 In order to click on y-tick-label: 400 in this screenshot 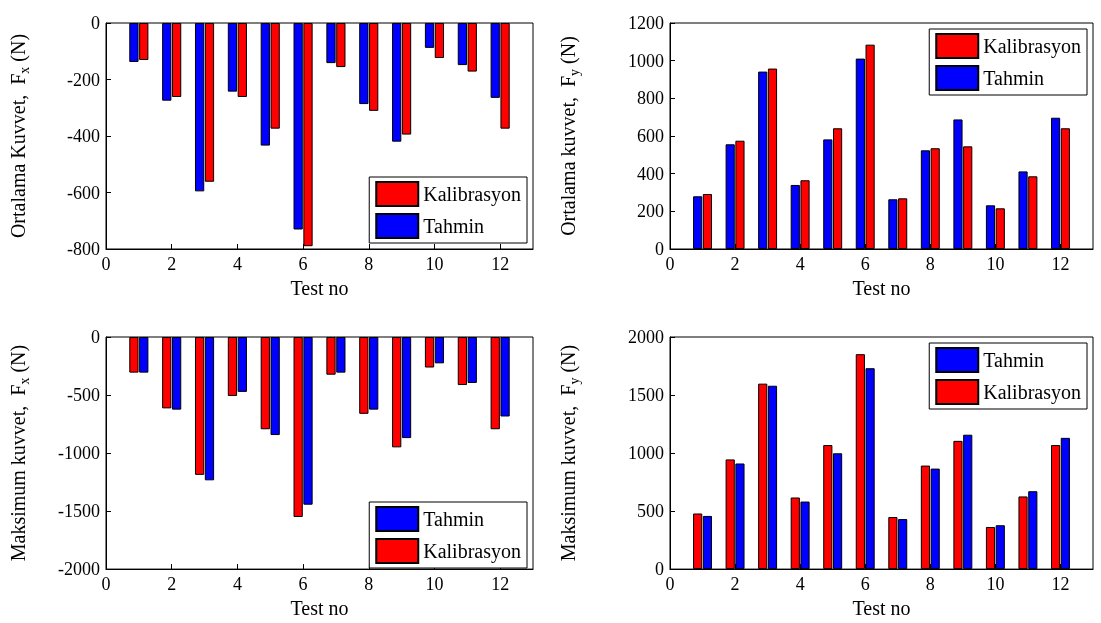, I will do `click(650, 173)`.